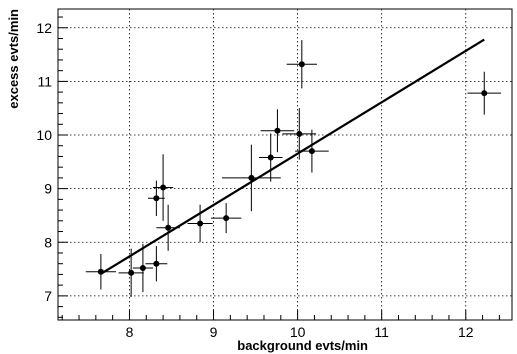  What do you see at coordinates (302, 345) in the screenshot?
I see `x-axis-label: background evts/min` at bounding box center [302, 345].